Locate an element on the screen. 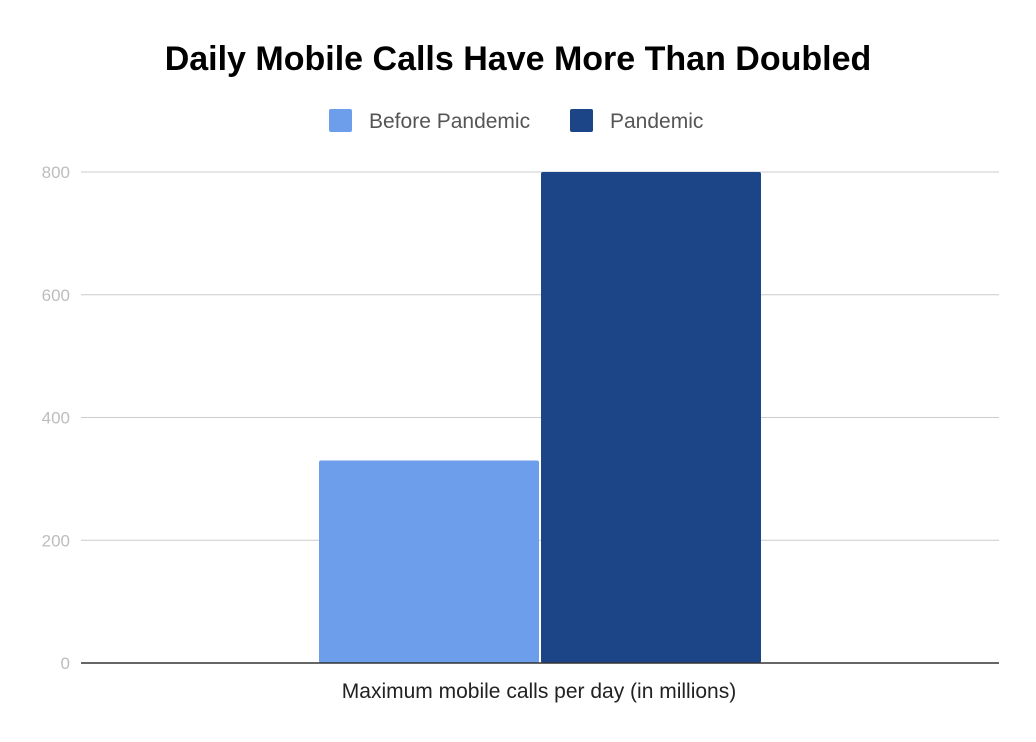  y-tick-label: 400 is located at coordinates (56, 418).